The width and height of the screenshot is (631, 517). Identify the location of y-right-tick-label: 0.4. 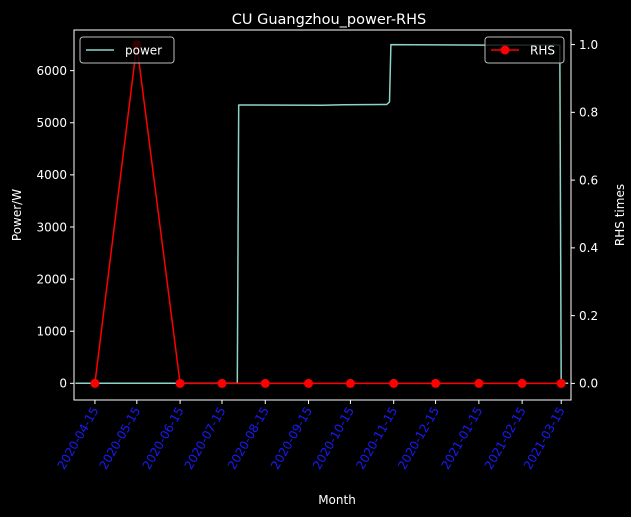
(588, 248).